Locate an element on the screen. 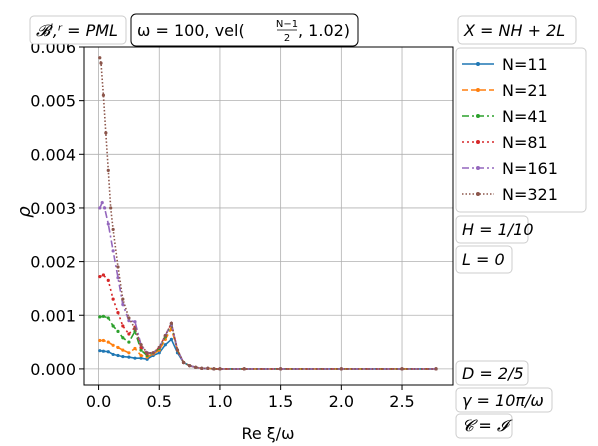 This screenshot has height=446, width=598. annotation-boundary: 𝓑ˡ,ʳ = PML is located at coordinates (78, 30).